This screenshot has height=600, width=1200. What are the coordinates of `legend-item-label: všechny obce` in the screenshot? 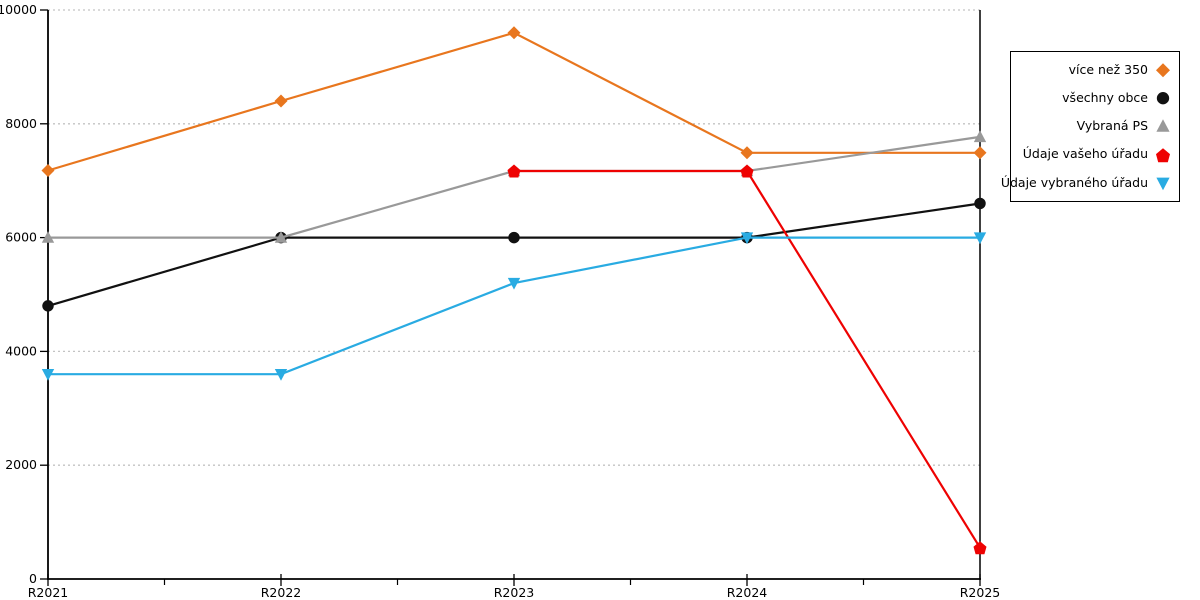 It's located at (1105, 98).